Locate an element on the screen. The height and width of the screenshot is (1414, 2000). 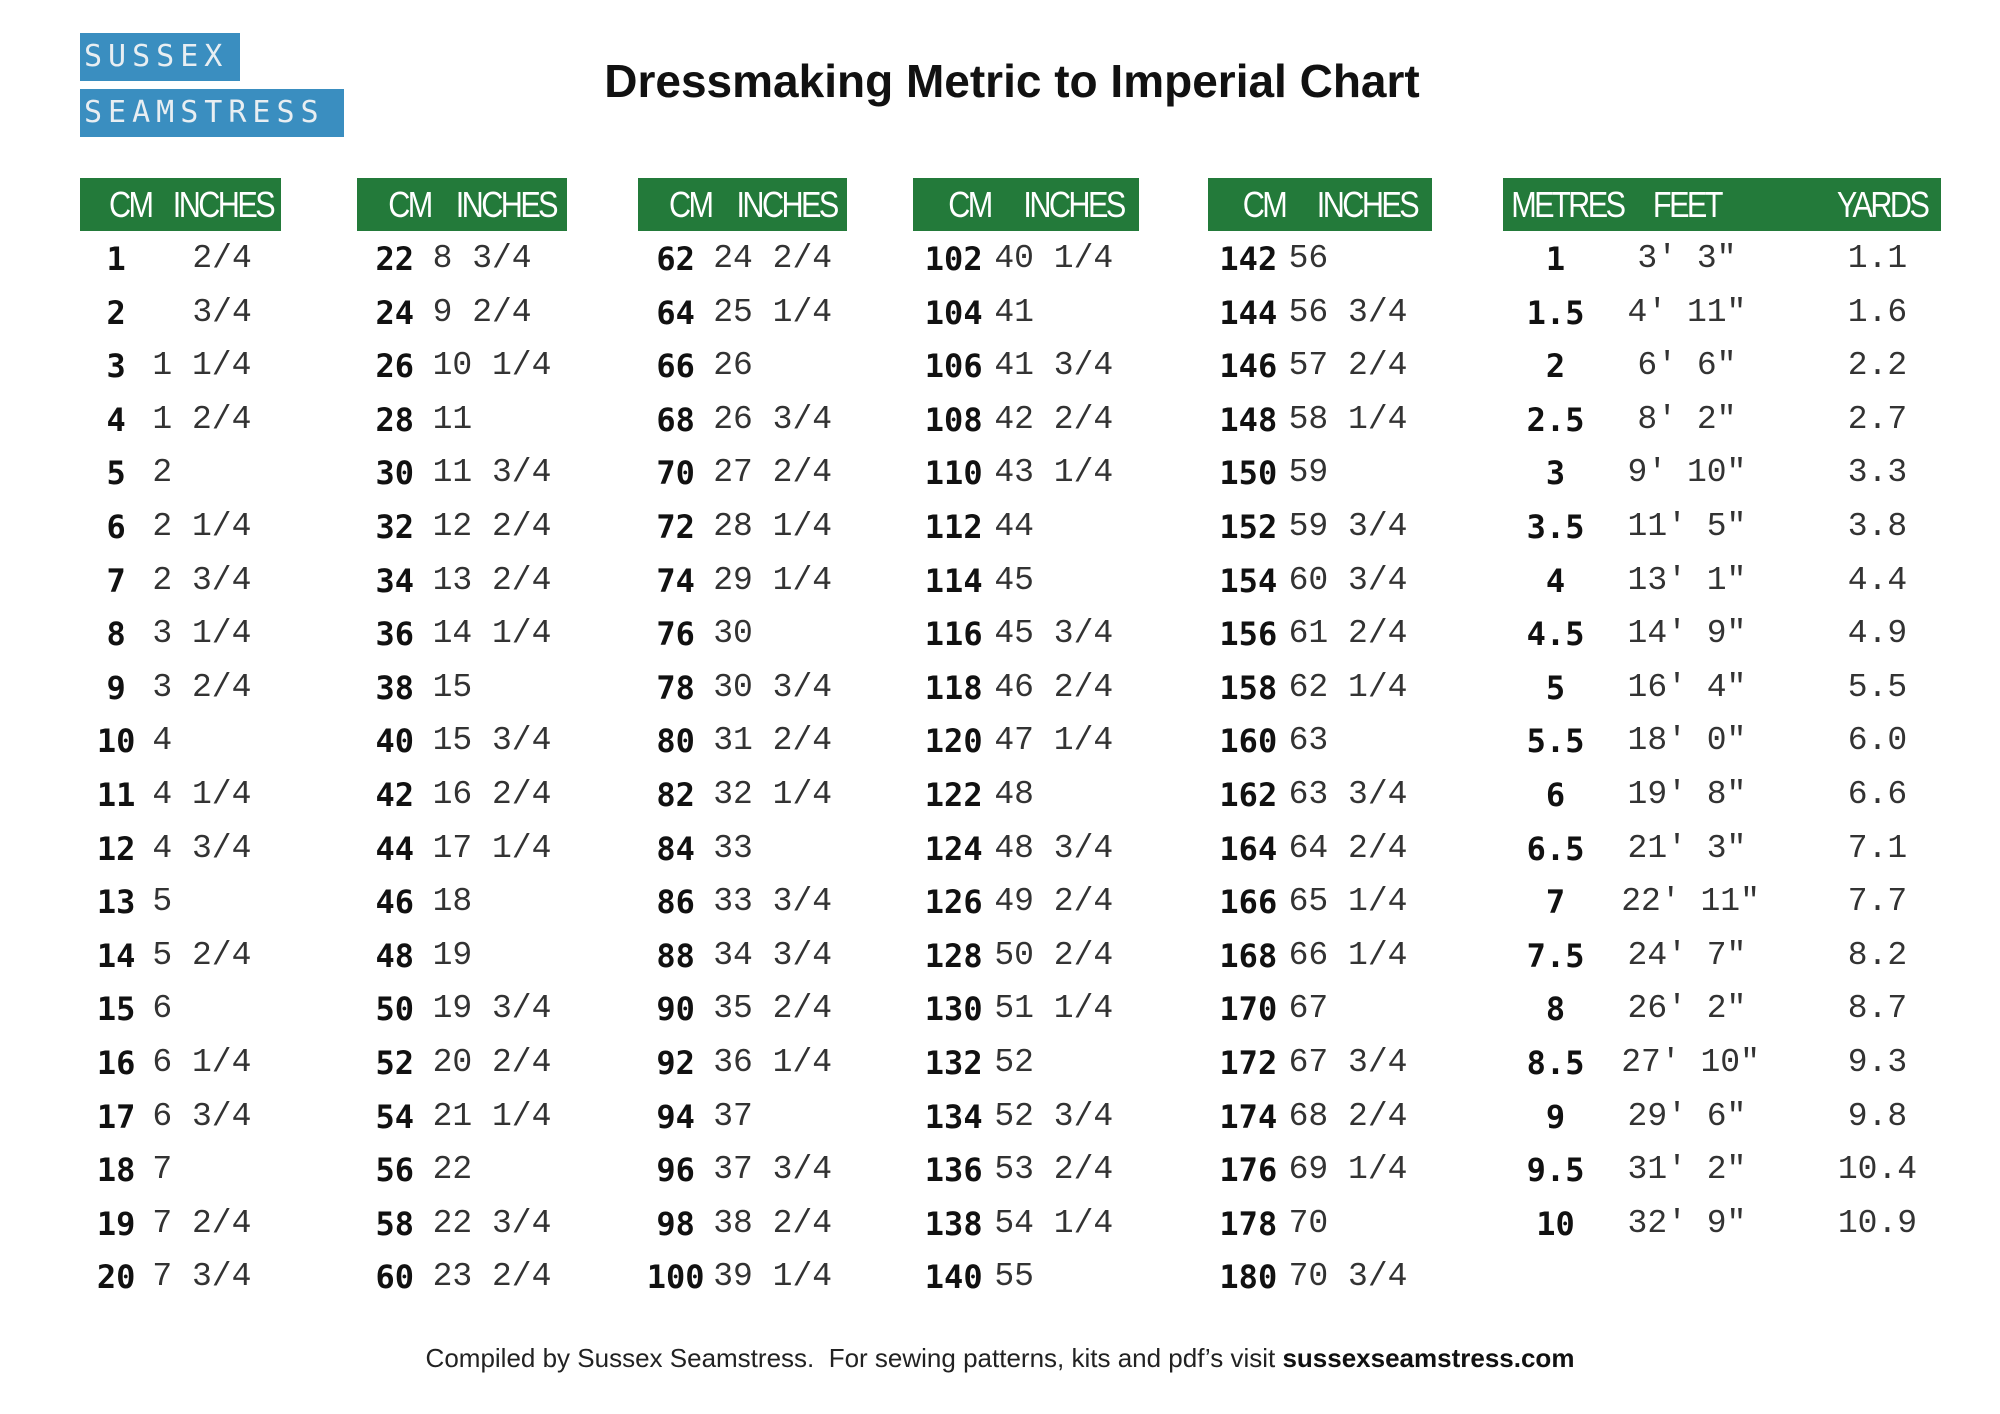
header-cell: FEET is located at coordinates (1688, 204).